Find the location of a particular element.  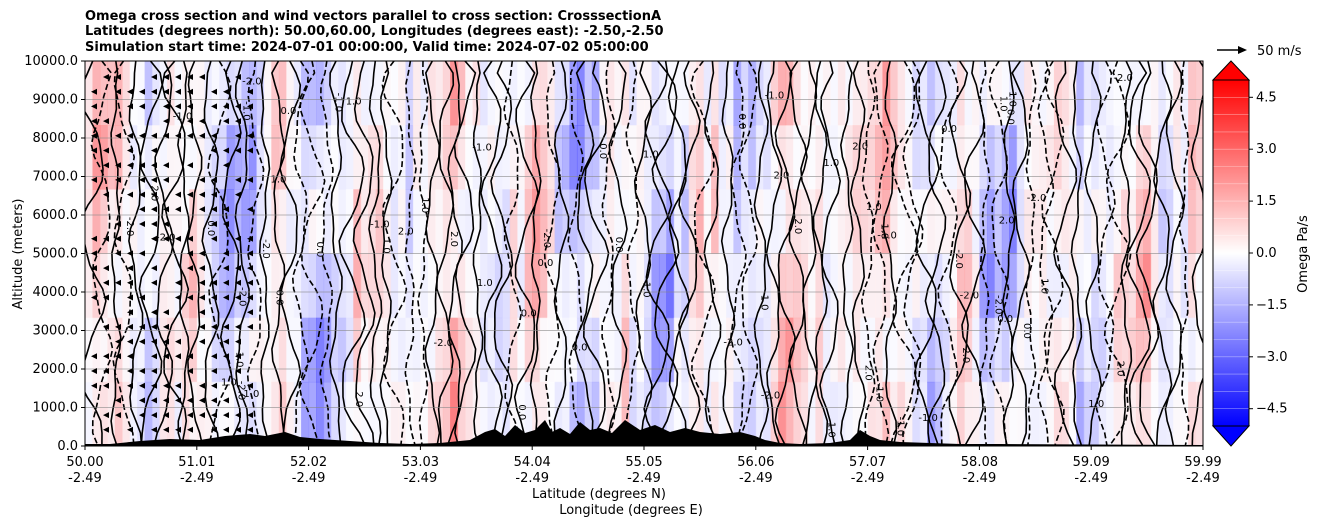

y-tick-label: 8000.0 is located at coordinates (56, 138).